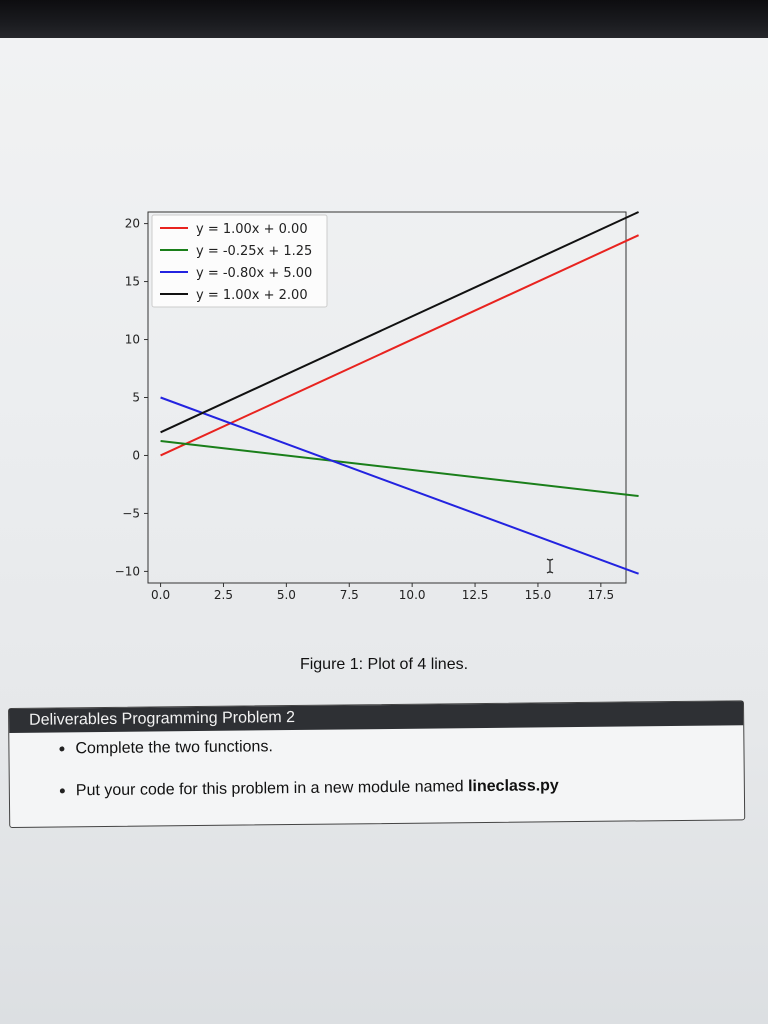  Describe the element at coordinates (127, 571) in the screenshot. I see `y-tick-label: −10` at that location.